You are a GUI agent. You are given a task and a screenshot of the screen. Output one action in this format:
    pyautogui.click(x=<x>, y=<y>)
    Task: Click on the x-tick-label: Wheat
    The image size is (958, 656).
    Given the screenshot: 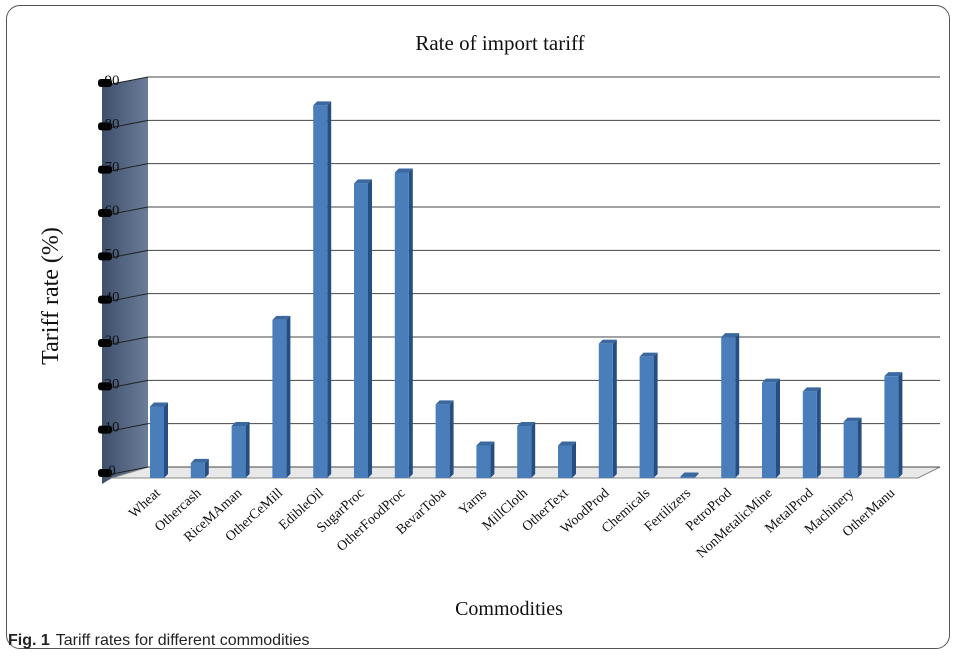 What is the action you would take?
    pyautogui.click(x=144, y=504)
    